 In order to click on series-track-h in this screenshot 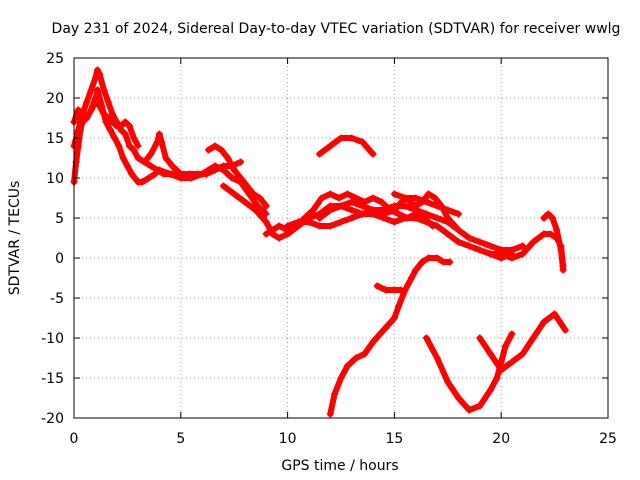, I will do `click(349, 214)`.